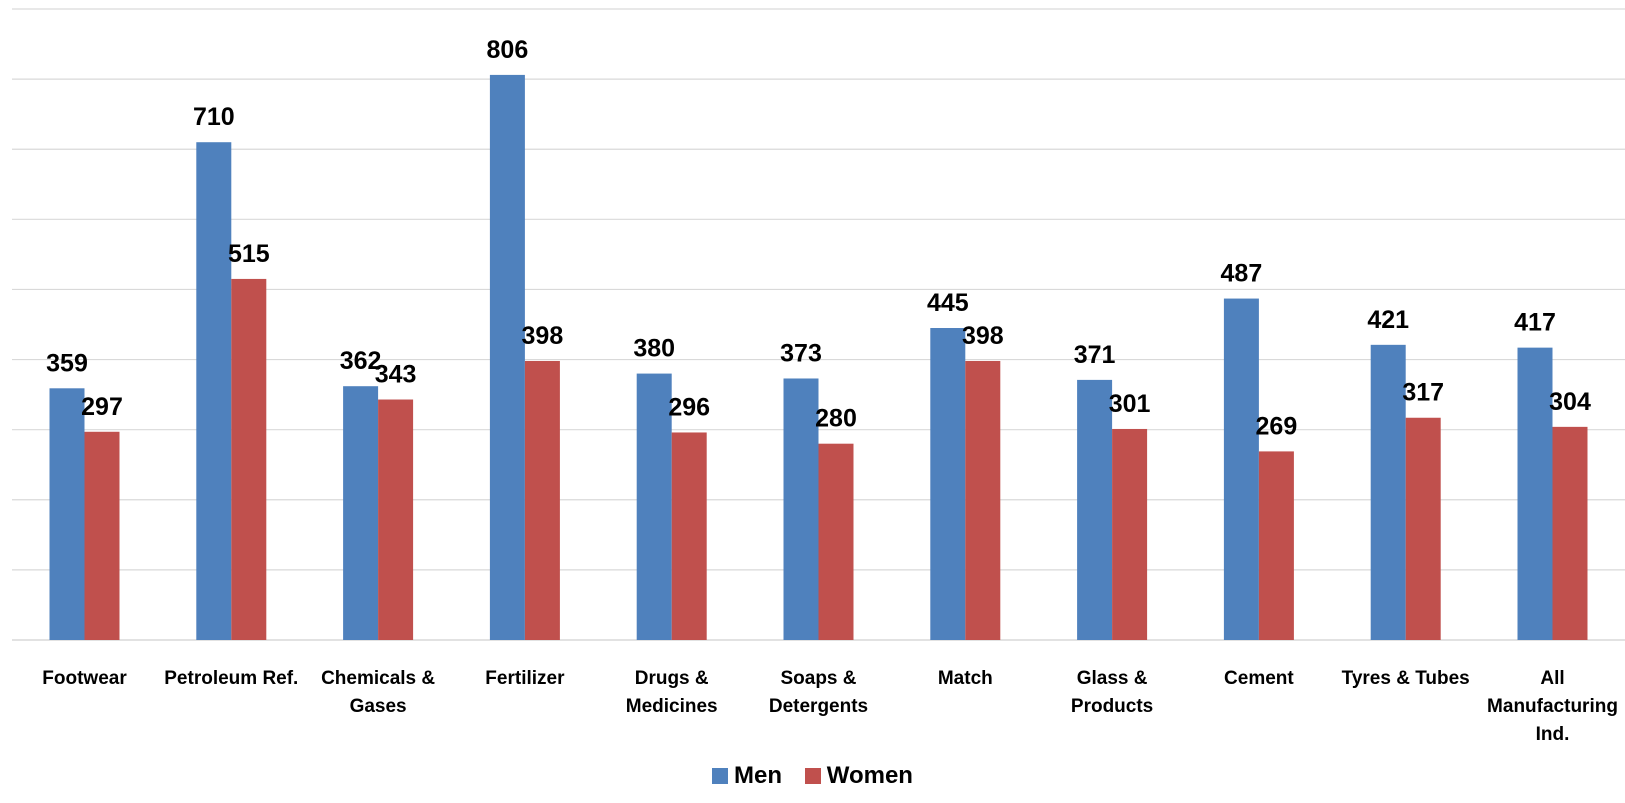 The image size is (1625, 803). I want to click on category-label-3: Fertilizer, so click(525, 678).